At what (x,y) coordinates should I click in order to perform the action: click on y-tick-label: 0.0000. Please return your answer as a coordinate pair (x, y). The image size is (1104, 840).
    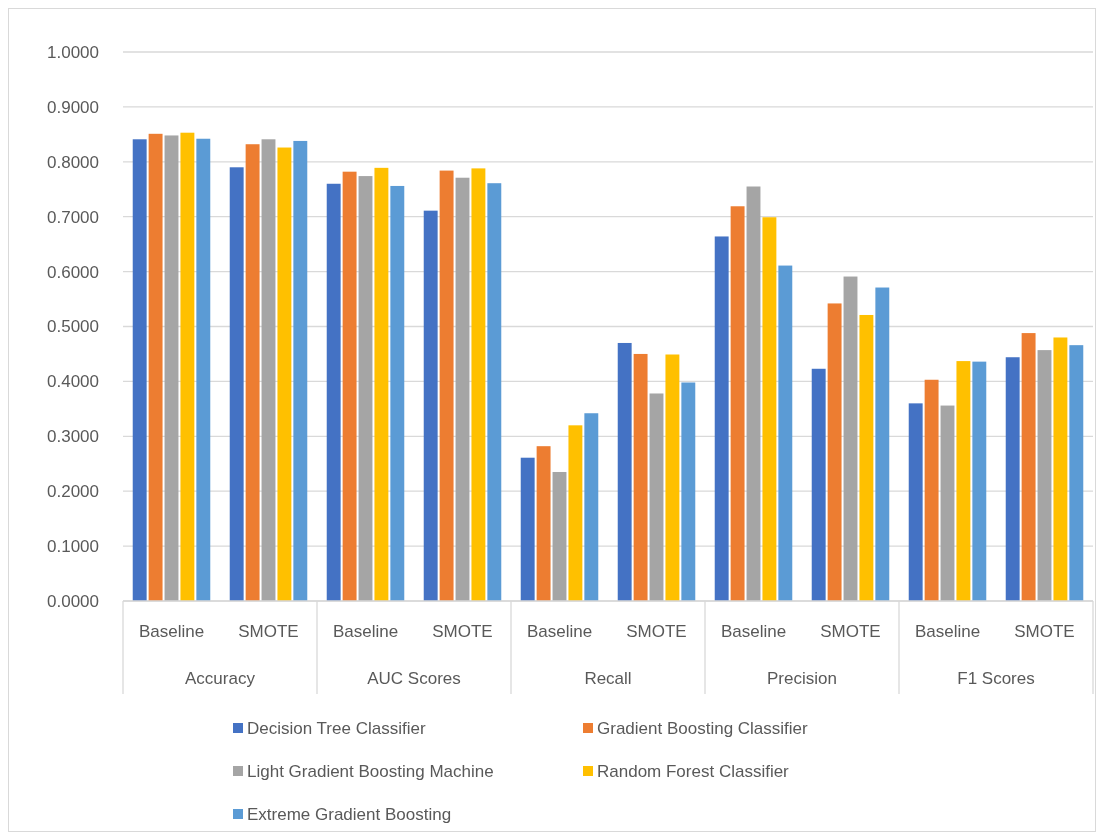
    Looking at the image, I should click on (73, 601).